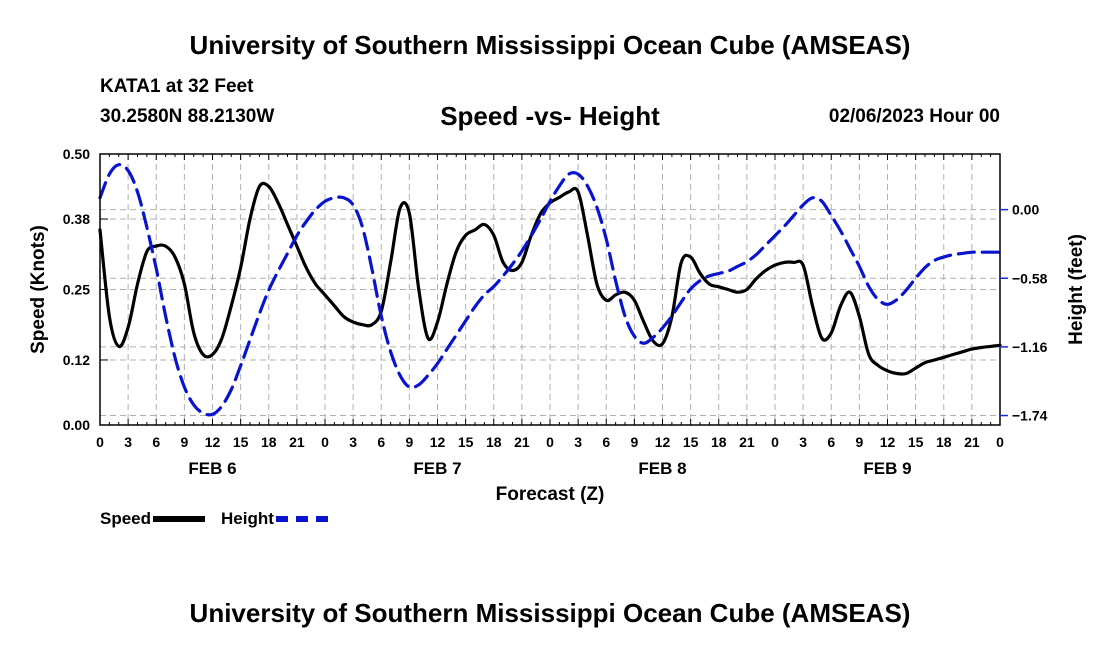 The height and width of the screenshot is (650, 1100). Describe the element at coordinates (76, 154) in the screenshot. I see `y-left-tick-label: 0.50` at that location.